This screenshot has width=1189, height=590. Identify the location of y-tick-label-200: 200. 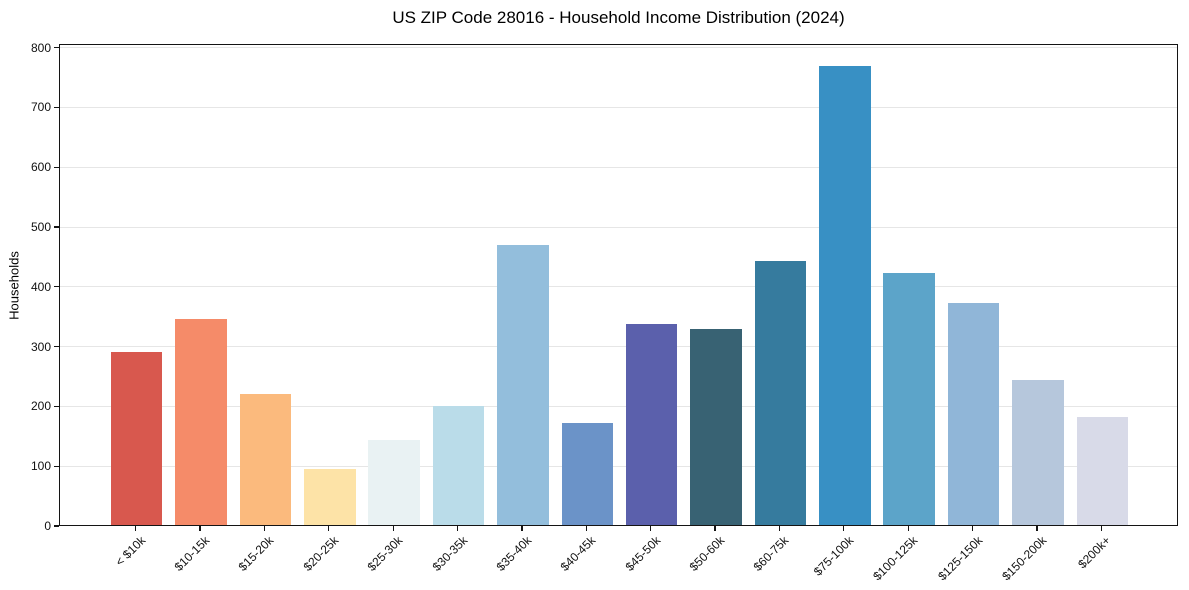
(40, 406).